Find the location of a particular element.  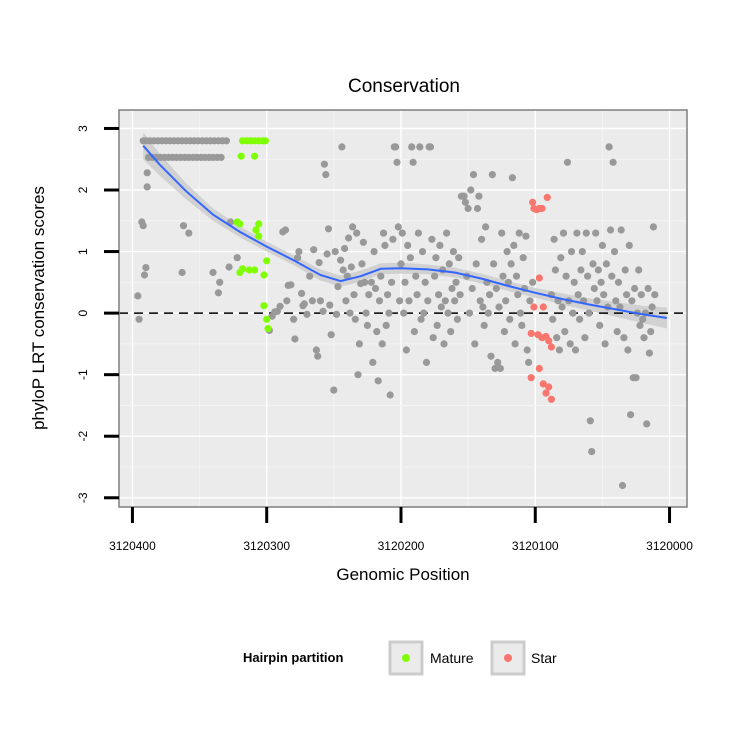

y-tick-label: -3 is located at coordinates (83, 497).